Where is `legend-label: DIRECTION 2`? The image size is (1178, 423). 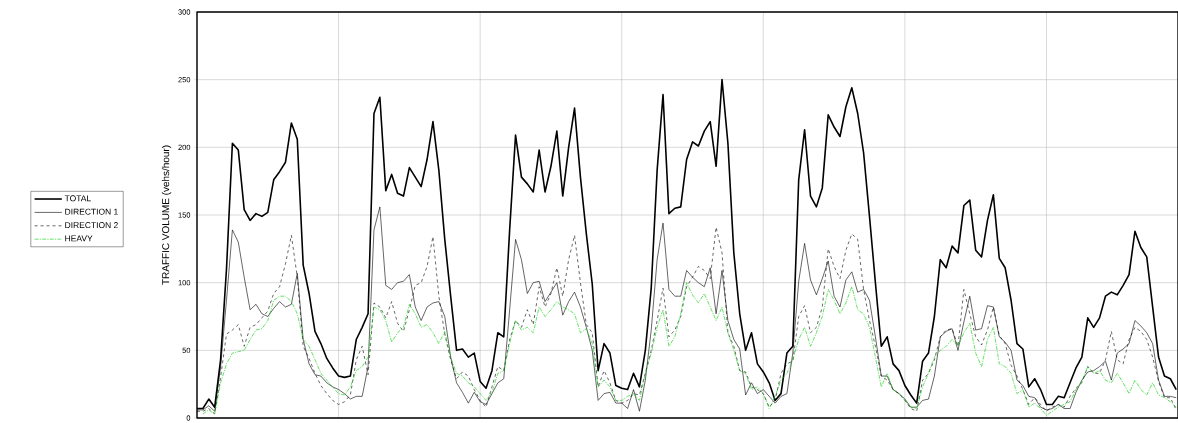 legend-label: DIRECTION 2 is located at coordinates (91, 225).